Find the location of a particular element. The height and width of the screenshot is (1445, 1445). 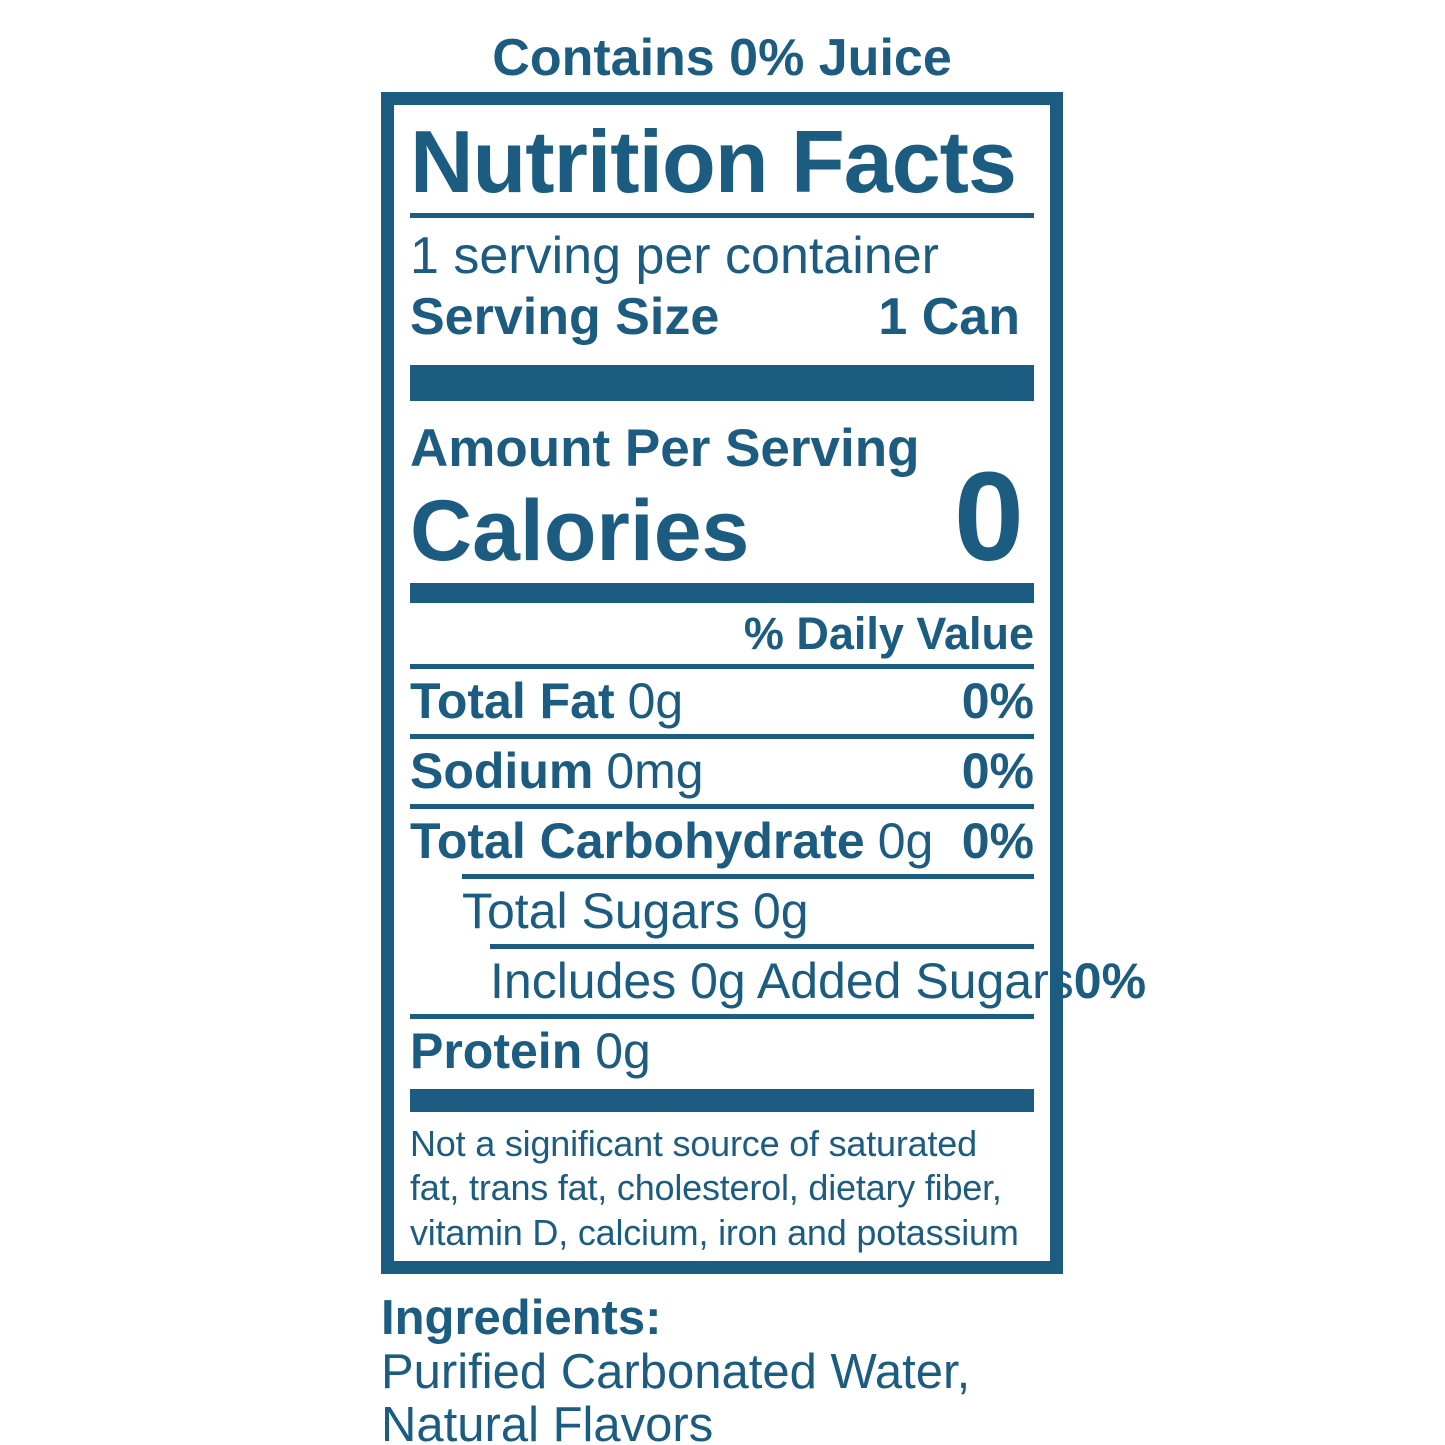

nutrient-name-amount: Includes 0g Added Sugars is located at coordinates (782, 980).